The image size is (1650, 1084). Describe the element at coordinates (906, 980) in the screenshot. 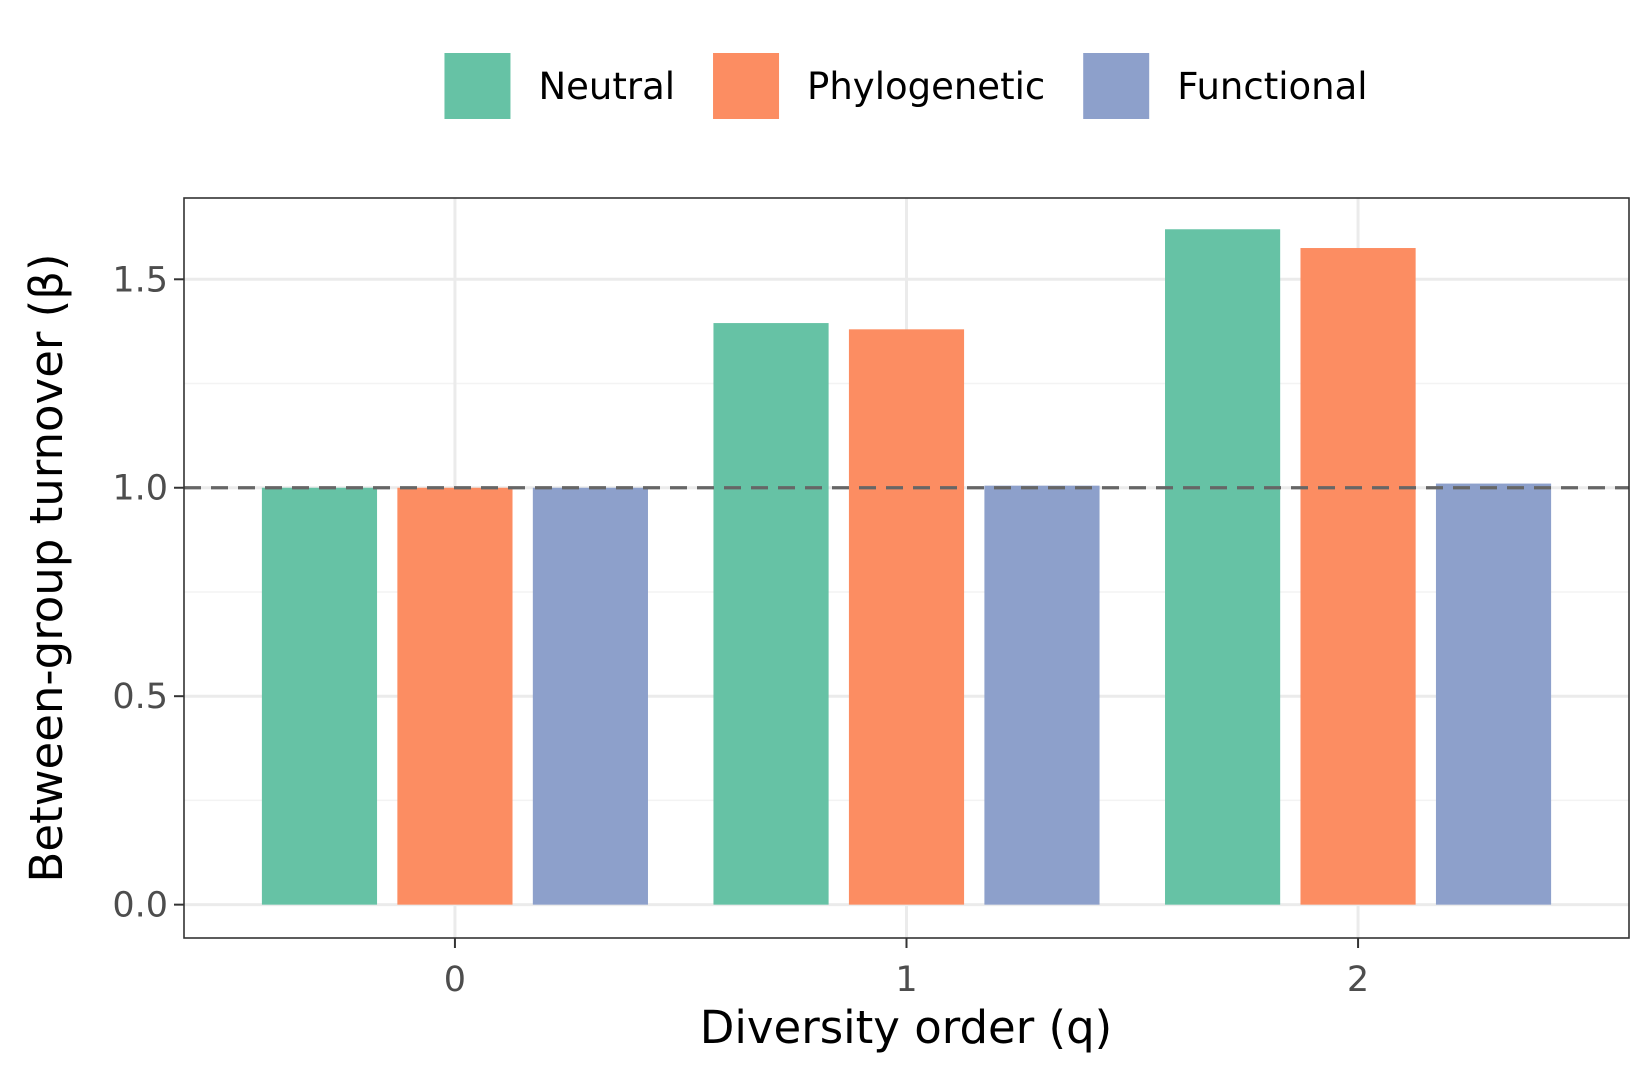

I see `x-tick-label: 1` at that location.